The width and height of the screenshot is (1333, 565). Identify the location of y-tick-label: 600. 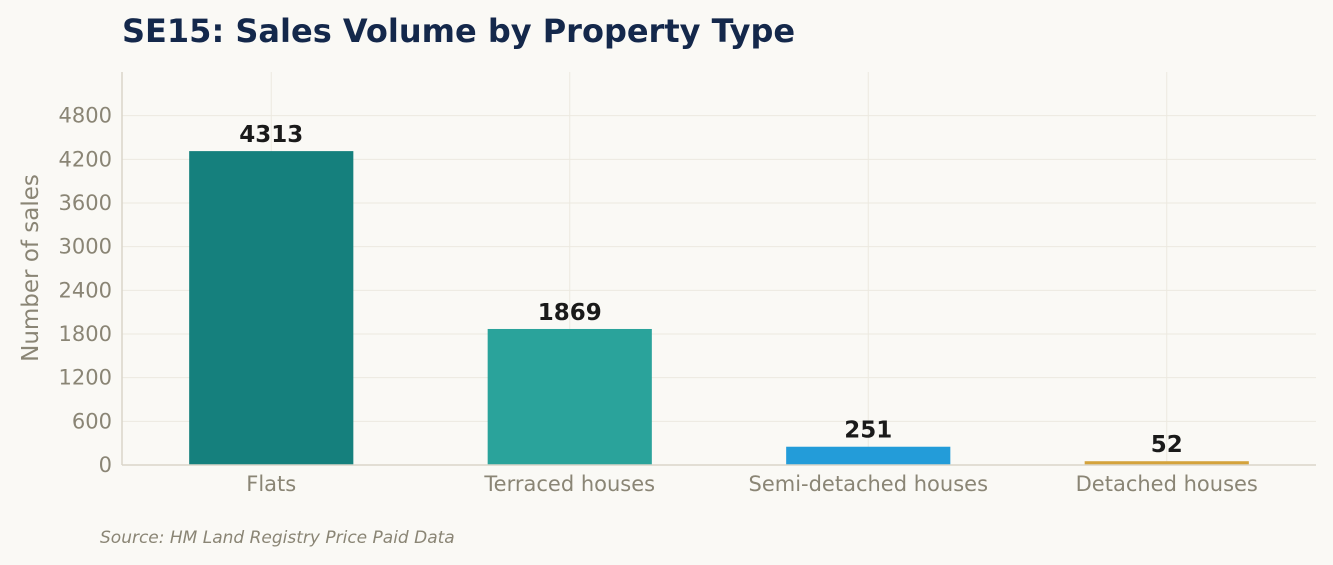
(92, 421).